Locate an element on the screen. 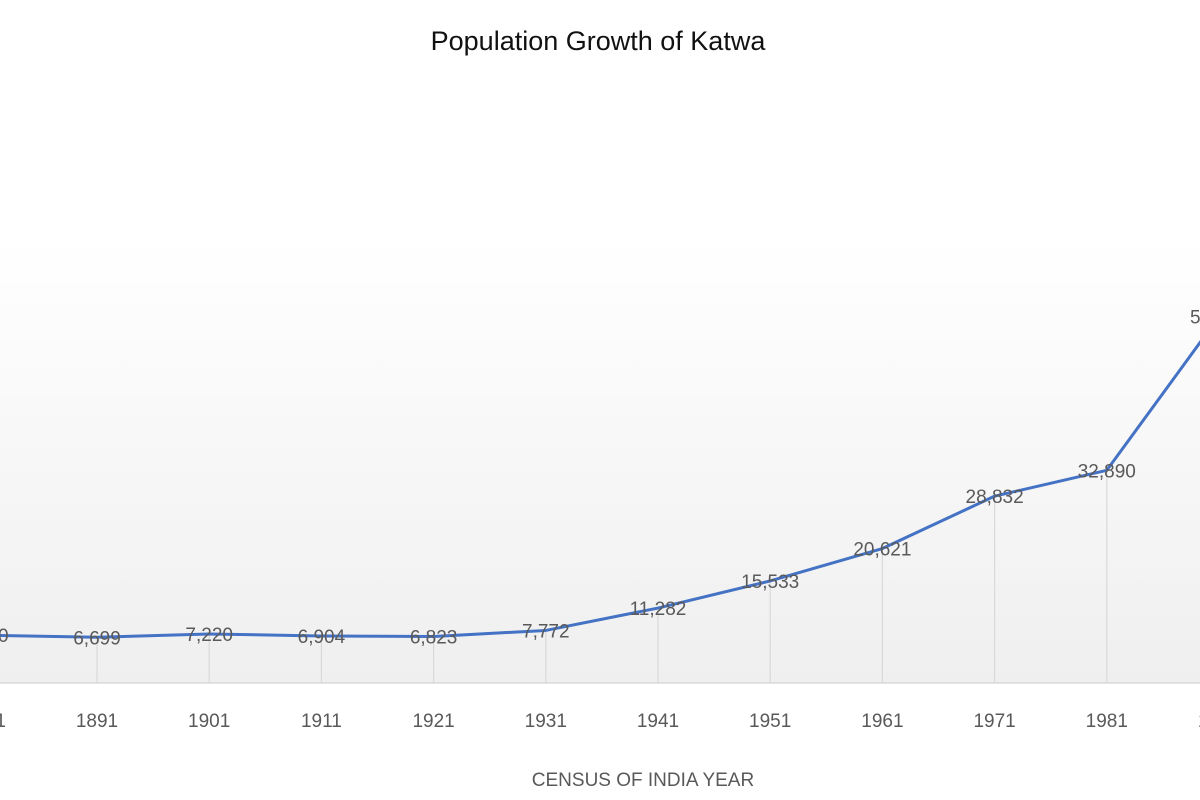 The width and height of the screenshot is (1200, 800). x-tick-label: 1891 is located at coordinates (97, 721).